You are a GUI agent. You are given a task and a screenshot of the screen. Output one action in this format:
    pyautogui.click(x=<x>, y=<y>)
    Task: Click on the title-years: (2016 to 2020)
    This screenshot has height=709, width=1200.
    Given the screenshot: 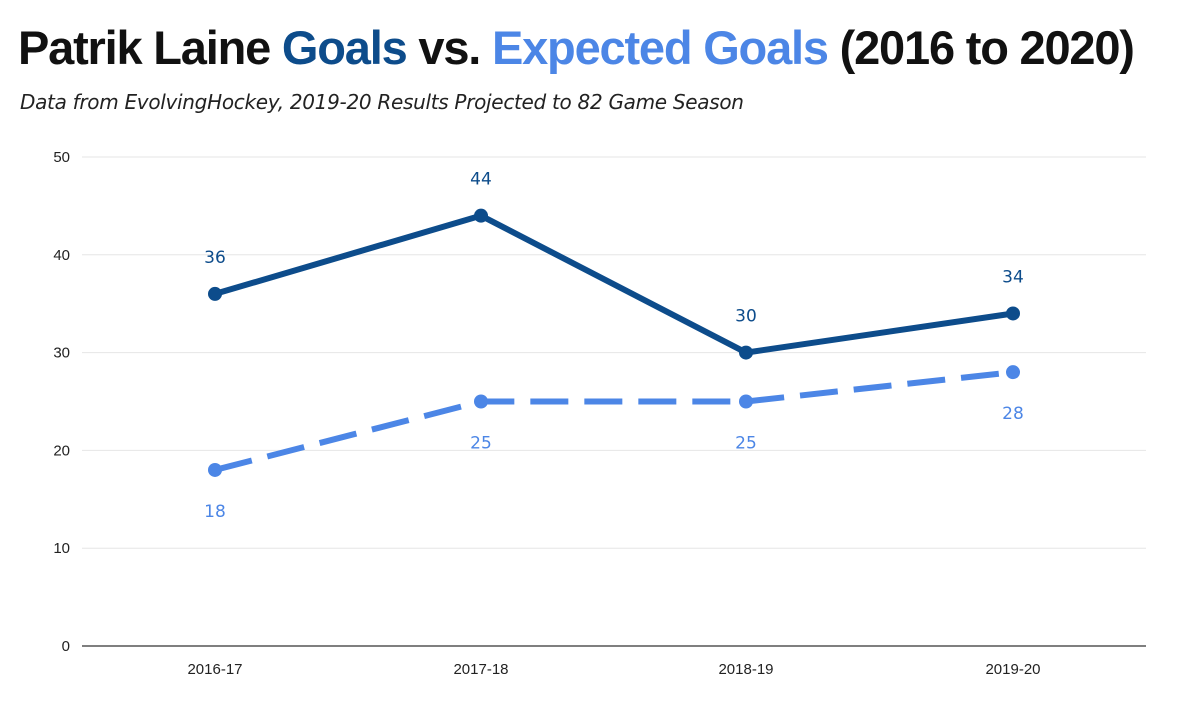 What is the action you would take?
    pyautogui.click(x=981, y=47)
    